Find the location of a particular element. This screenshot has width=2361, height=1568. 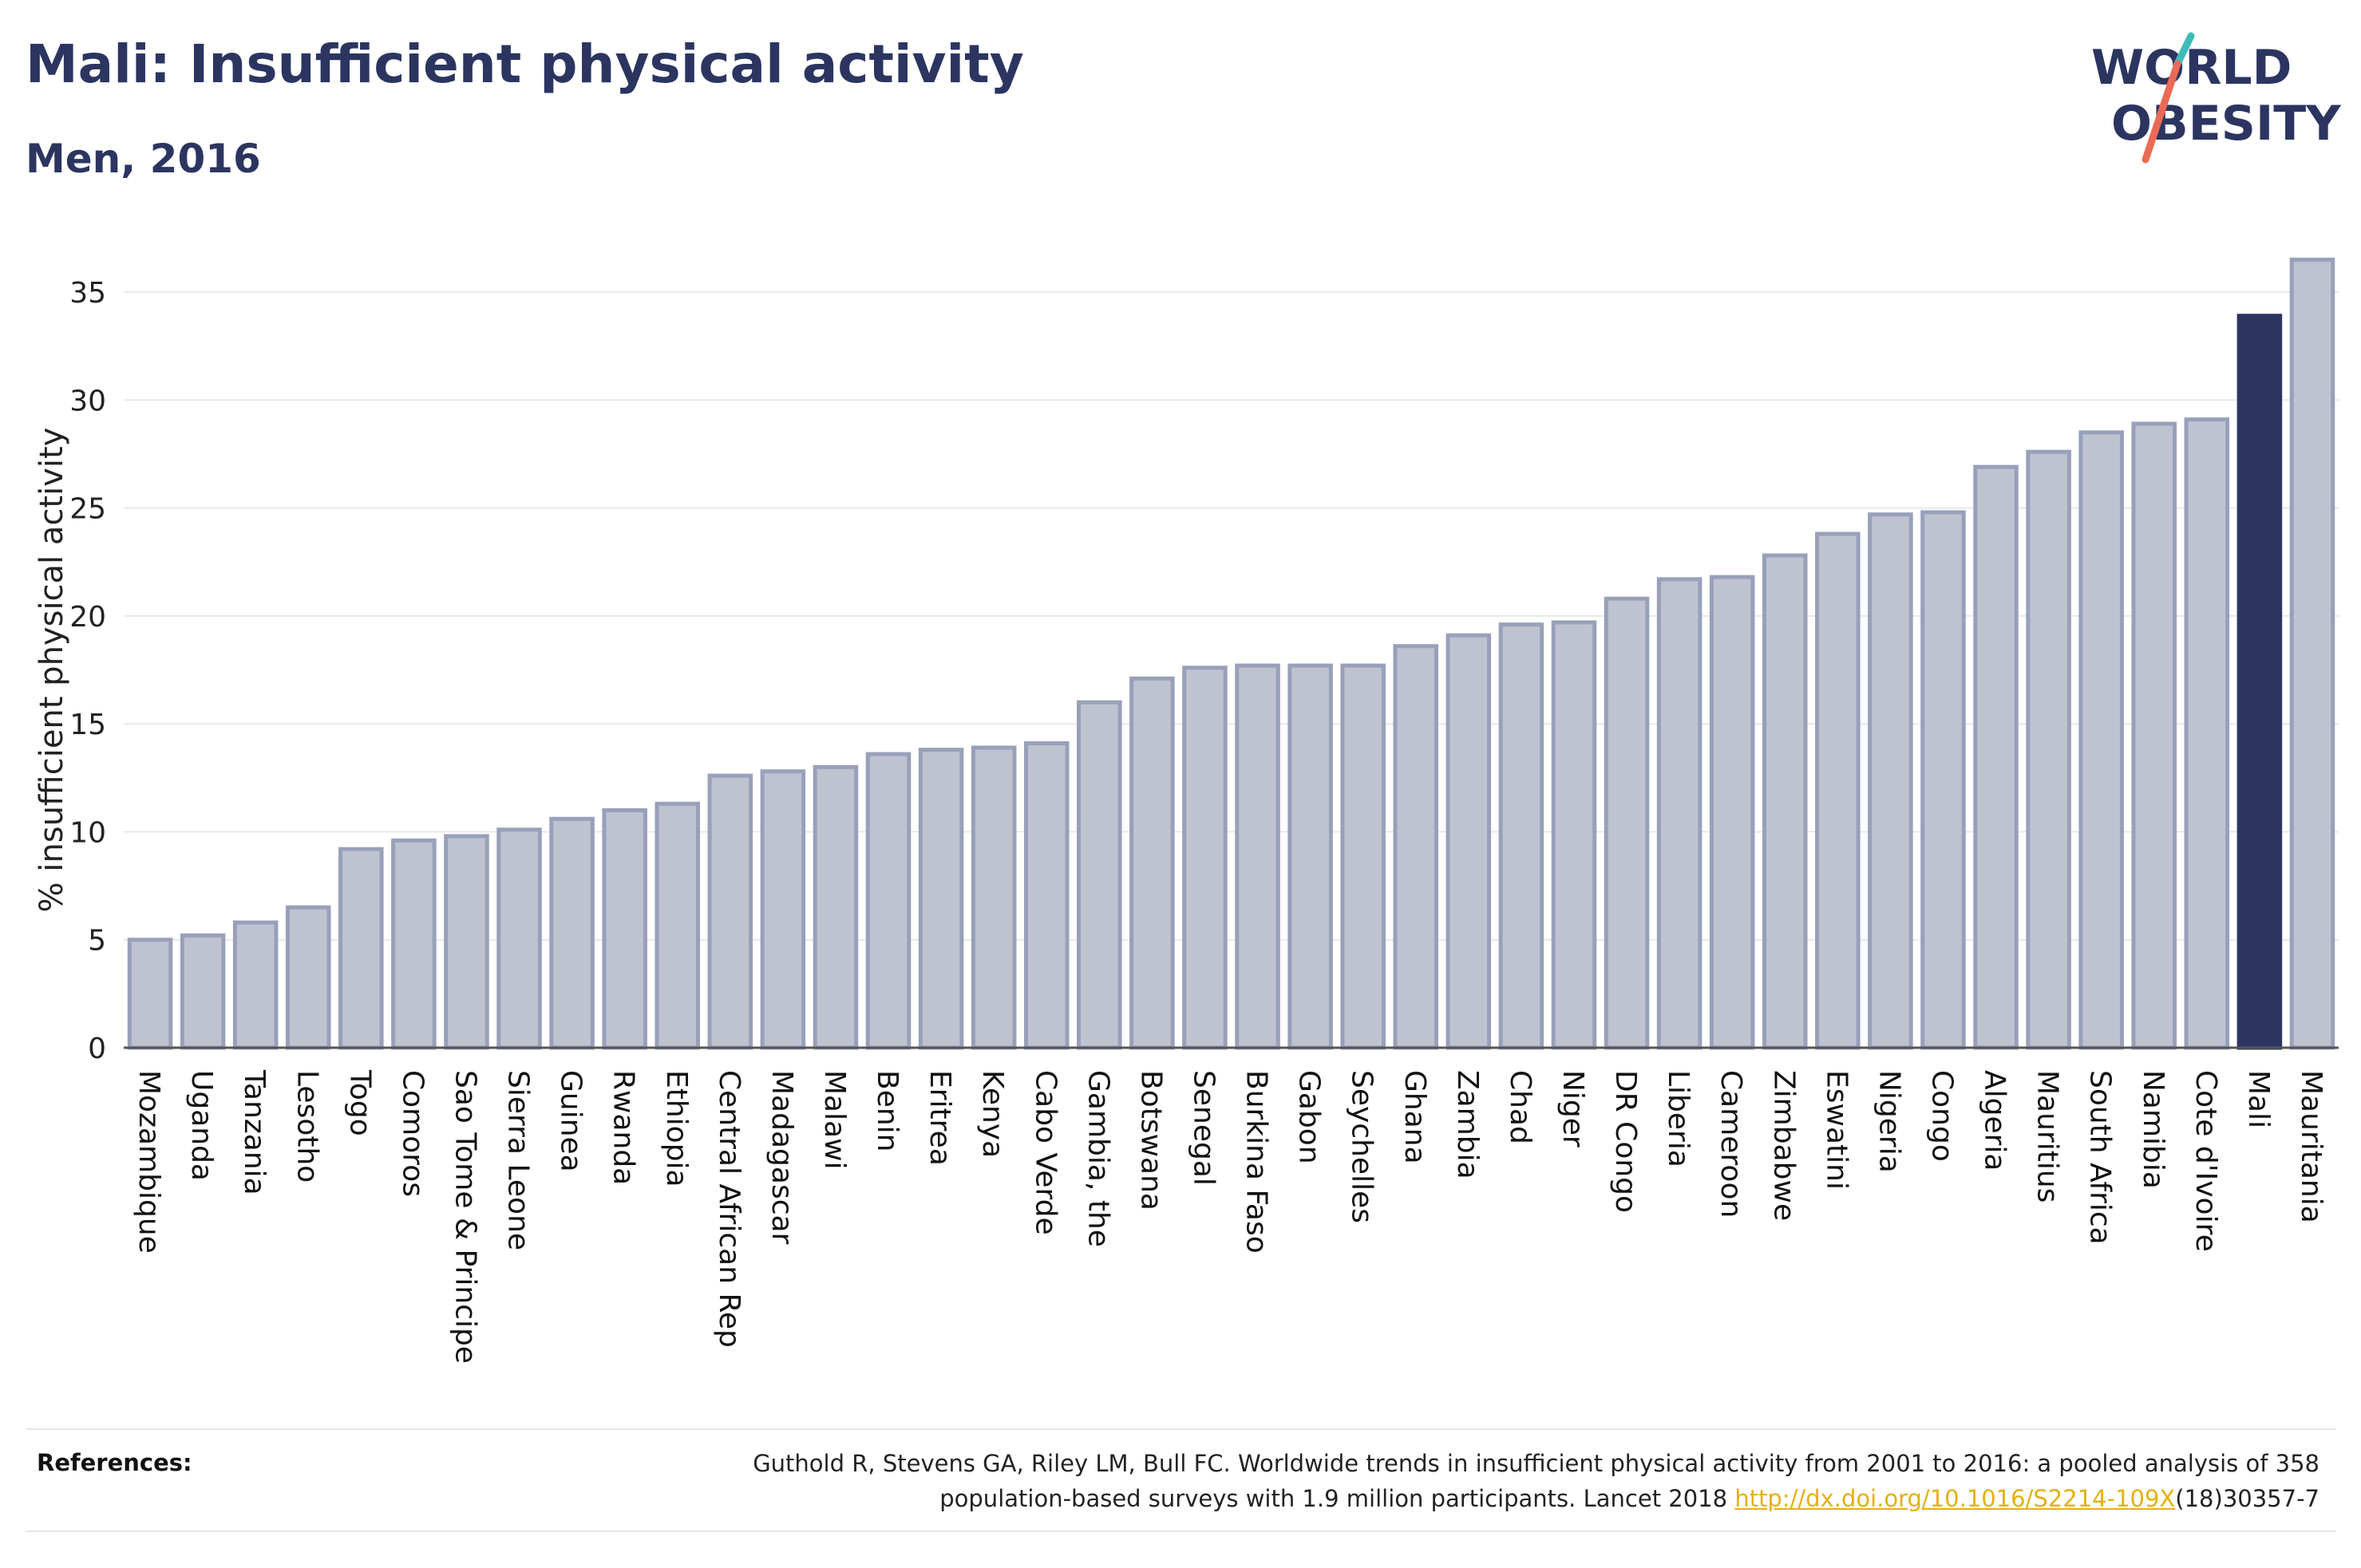

x-tick-label: Lesotho is located at coordinates (307, 1126).